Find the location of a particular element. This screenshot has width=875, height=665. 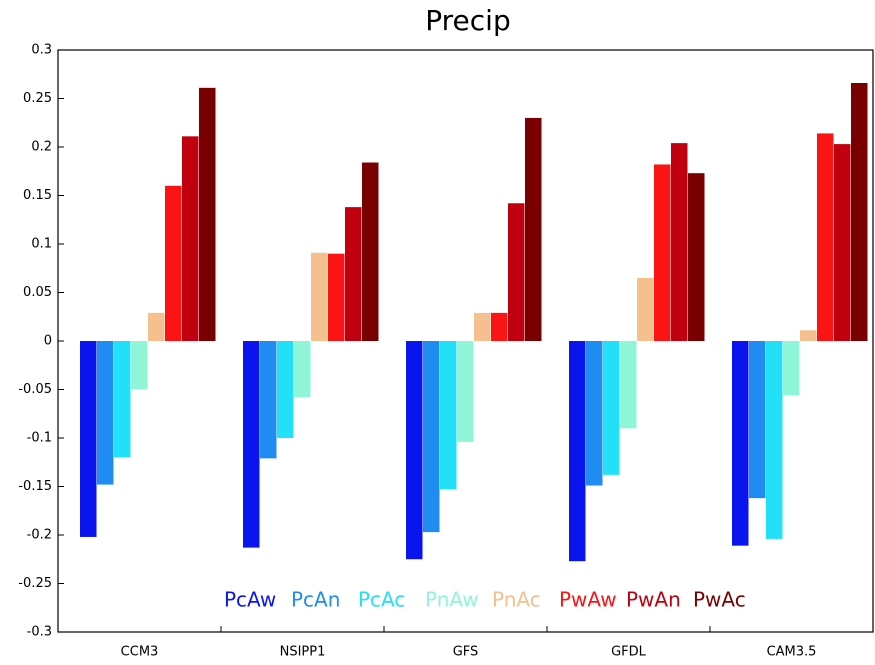

y-tick-label: 0.05 is located at coordinates (37, 292).